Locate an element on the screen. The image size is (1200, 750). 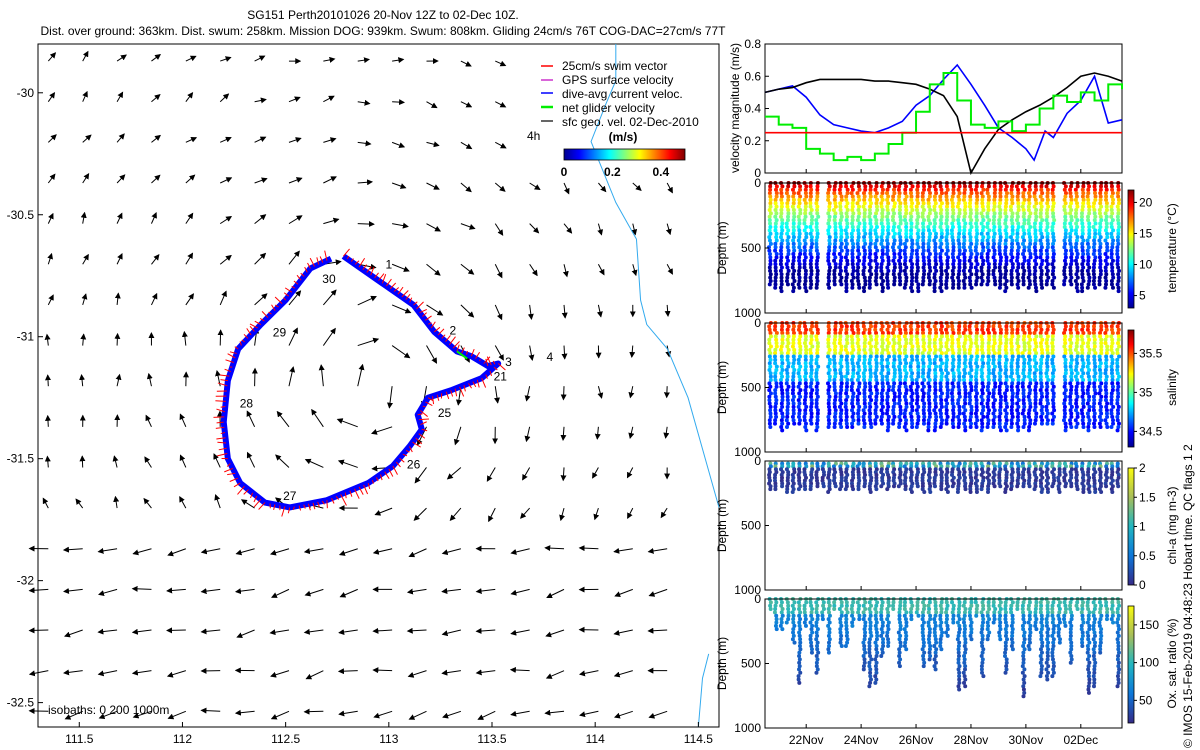
oxygen-sample-point is located at coordinates (782, 609).